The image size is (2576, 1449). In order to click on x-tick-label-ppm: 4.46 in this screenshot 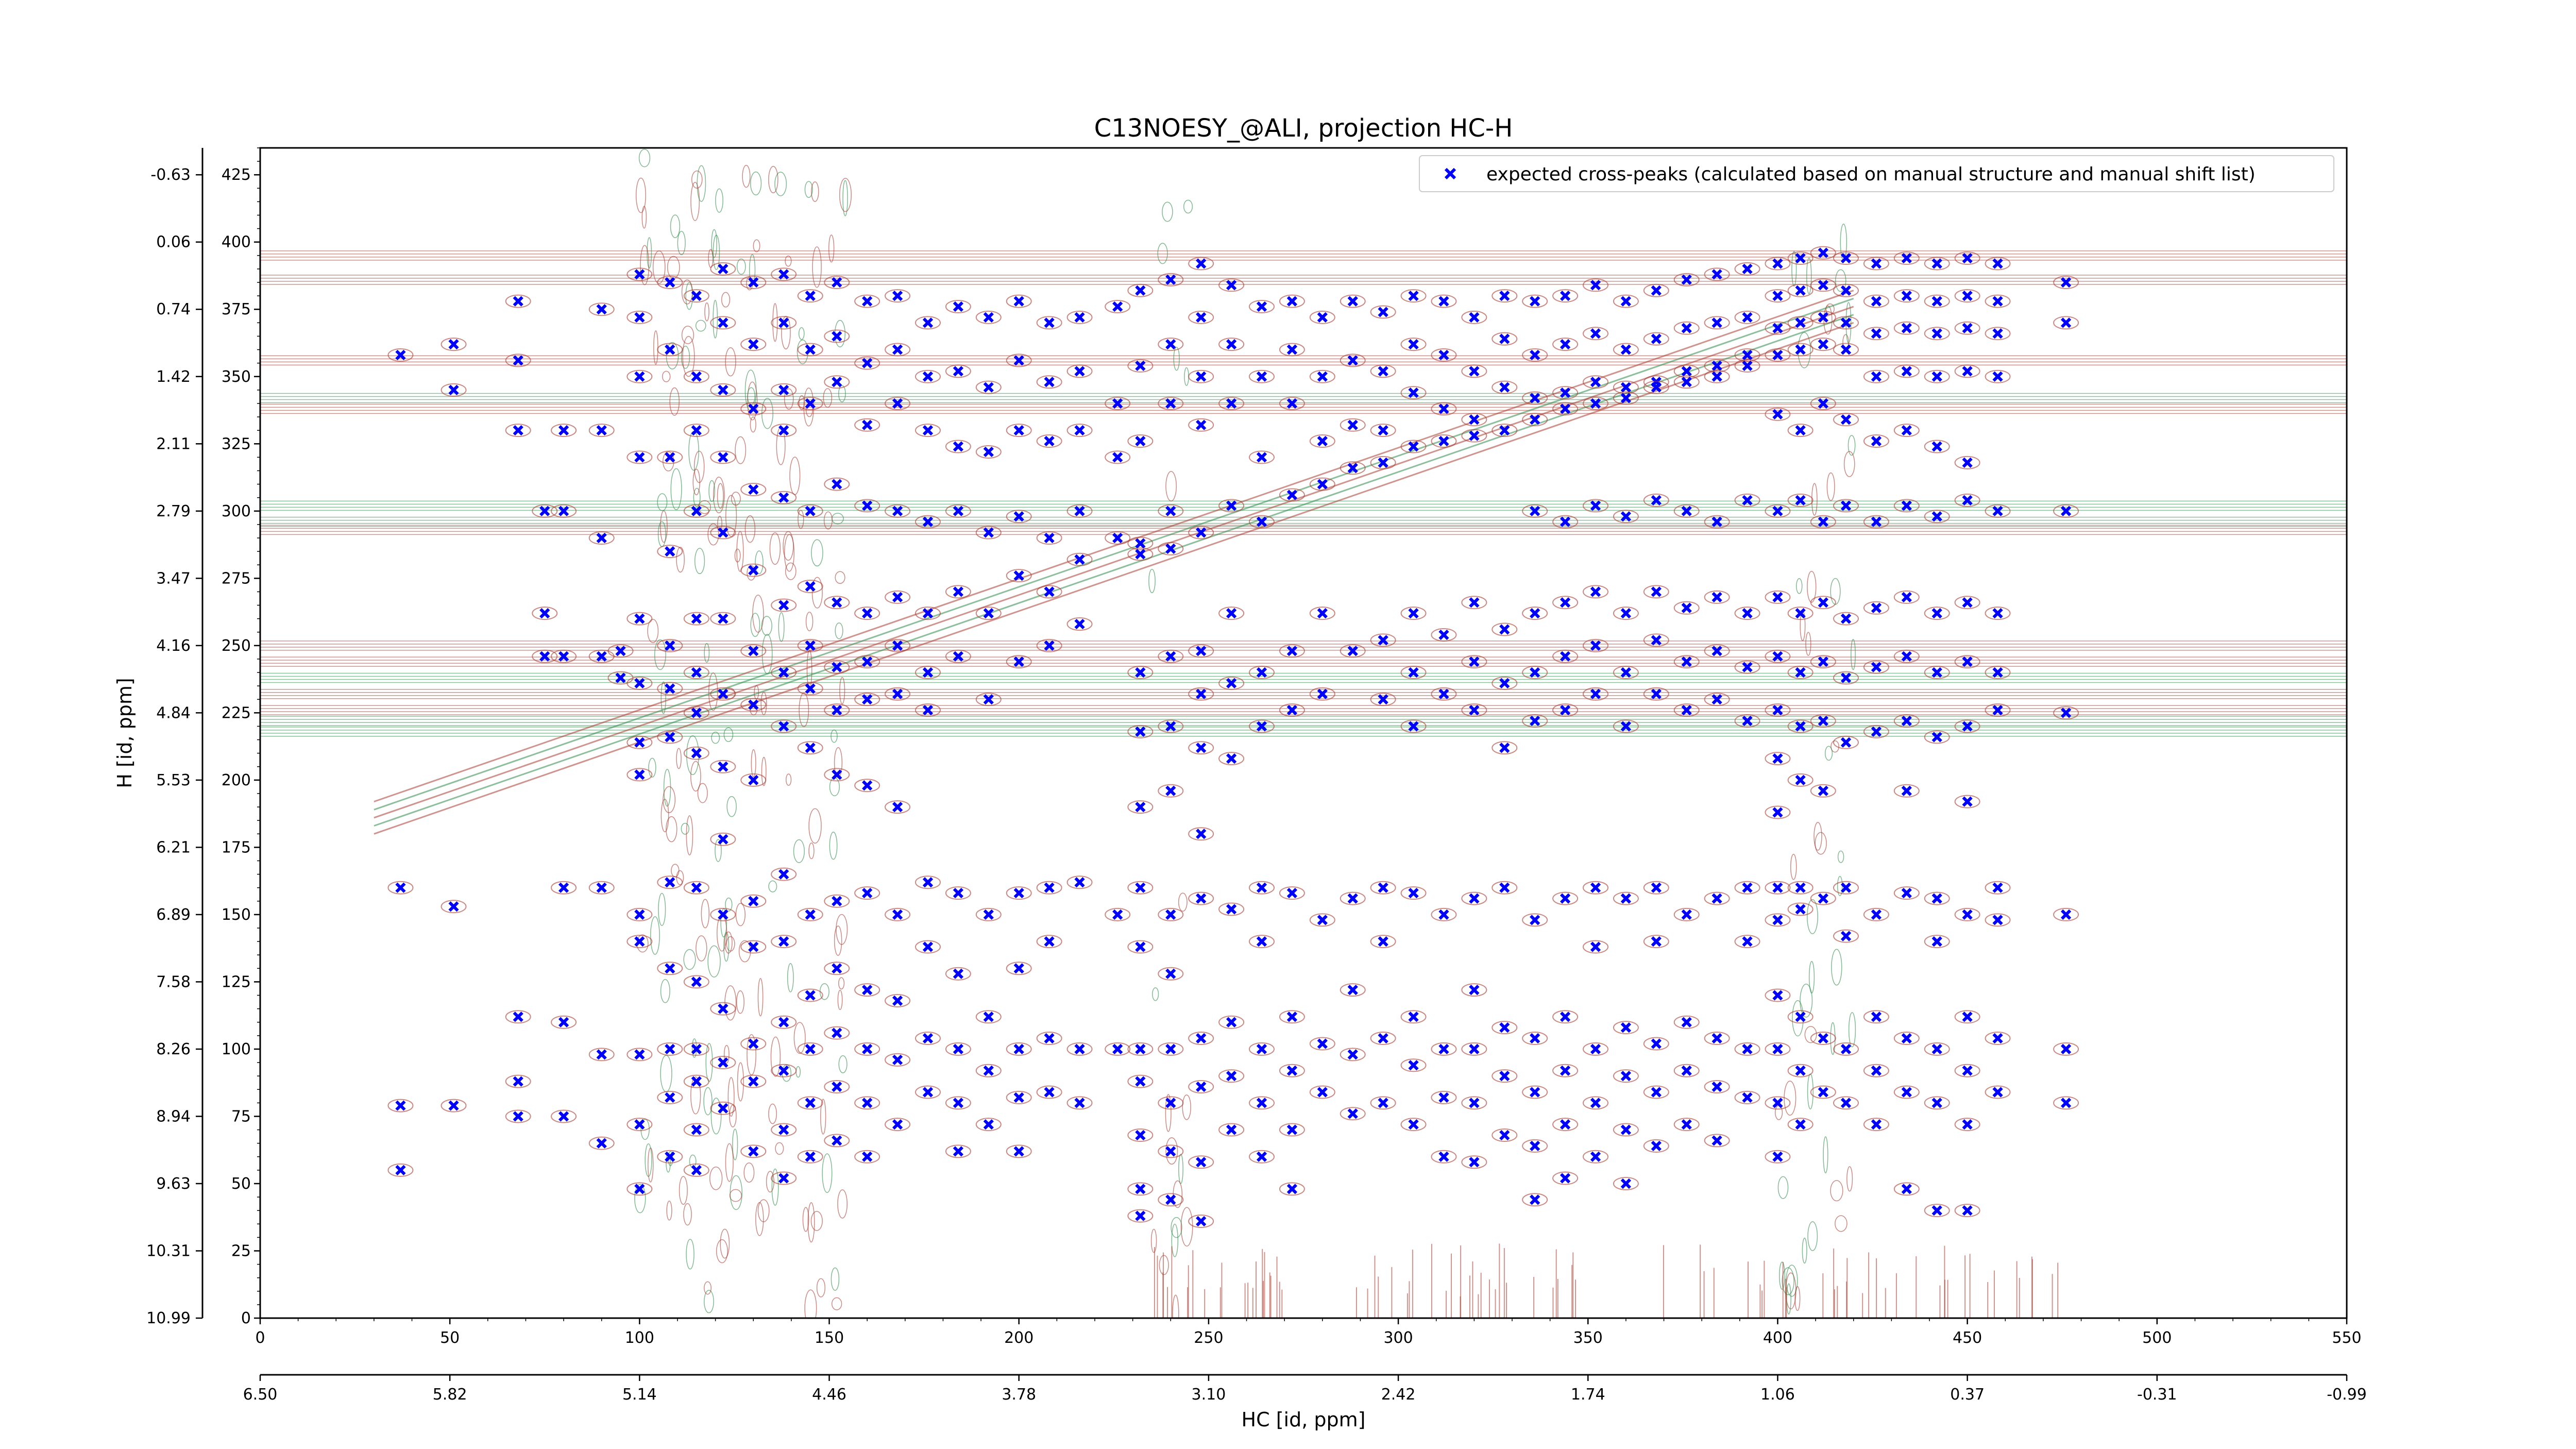, I will do `click(829, 1395)`.